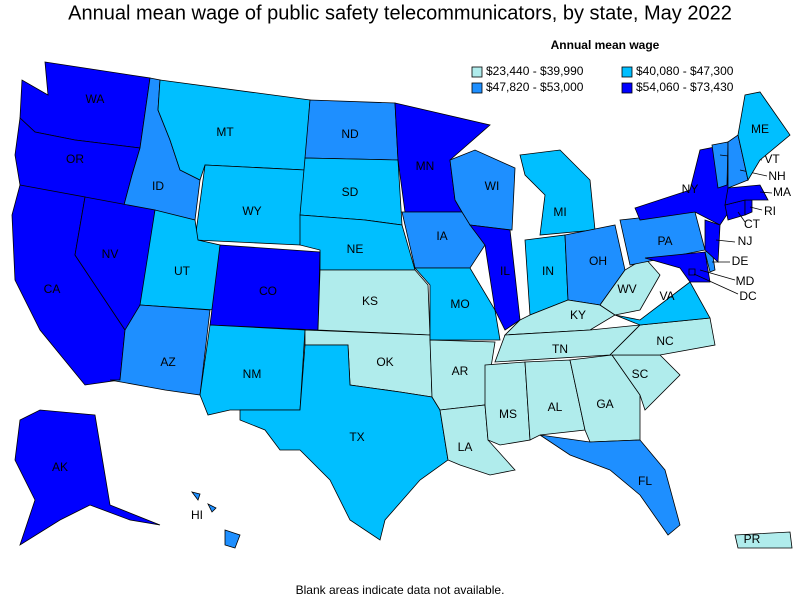  I want to click on state-label: TX, so click(356, 437).